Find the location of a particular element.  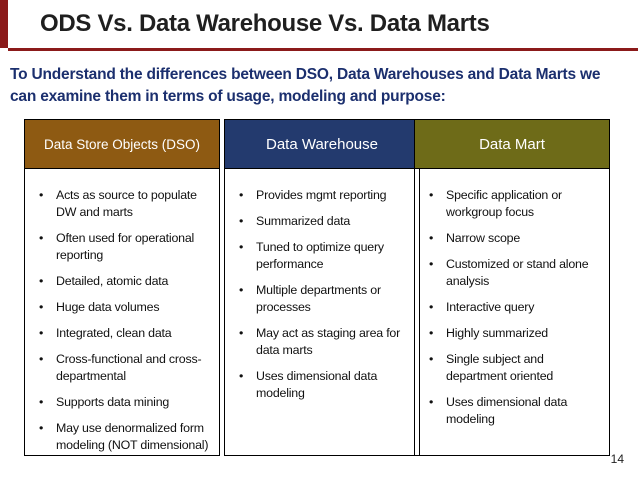

list-item: • Single subject and department oriented is located at coordinates (515, 368).